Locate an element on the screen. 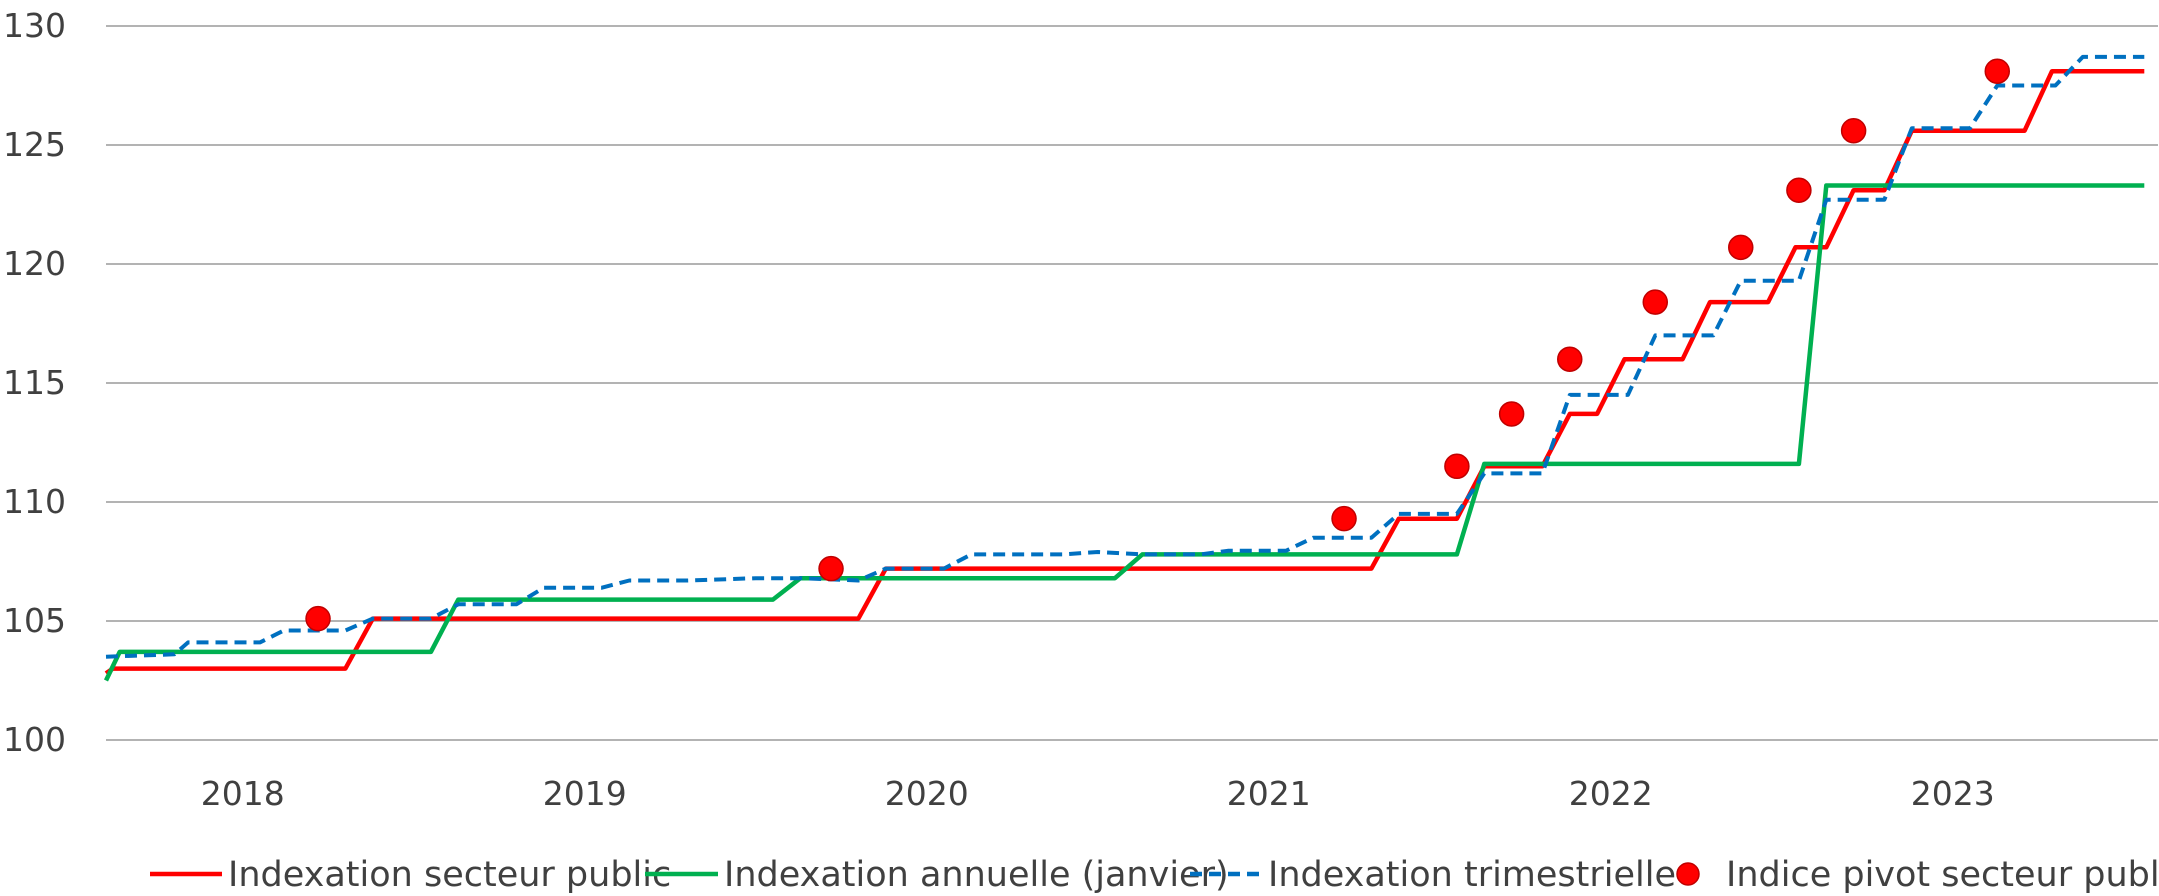 The image size is (2159, 896). y-tick-label: 130 is located at coordinates (34, 25).